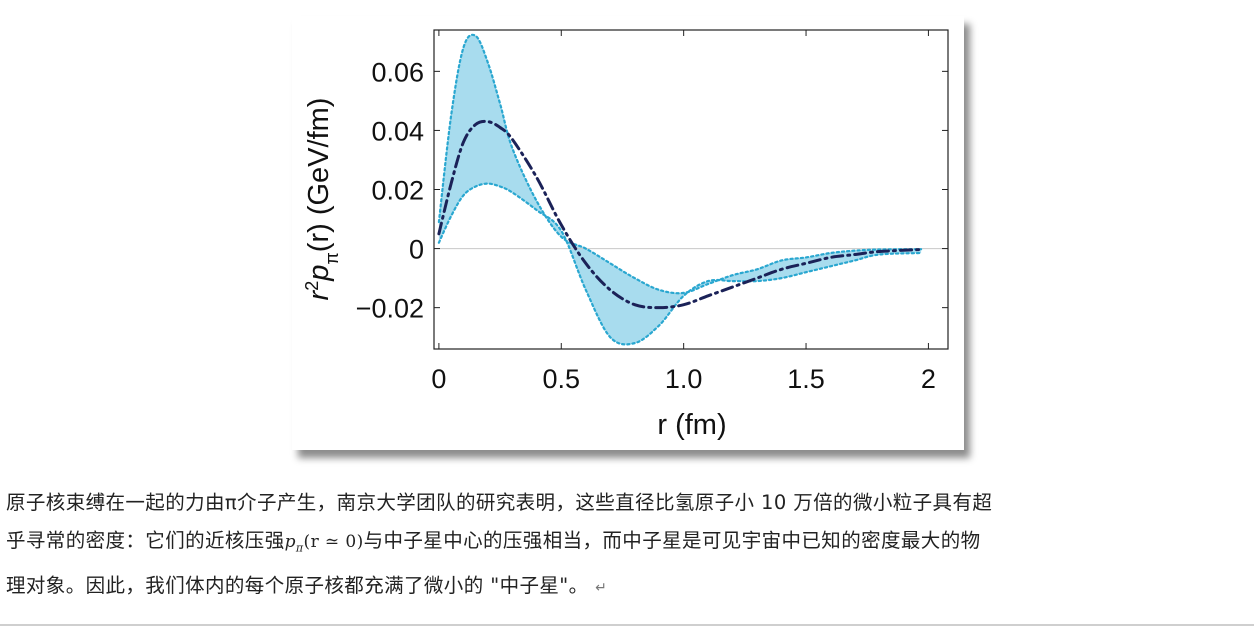  What do you see at coordinates (145, 540) in the screenshot?
I see `caption-line-2-start: 乎寻常的密度：它们的近核压强` at bounding box center [145, 540].